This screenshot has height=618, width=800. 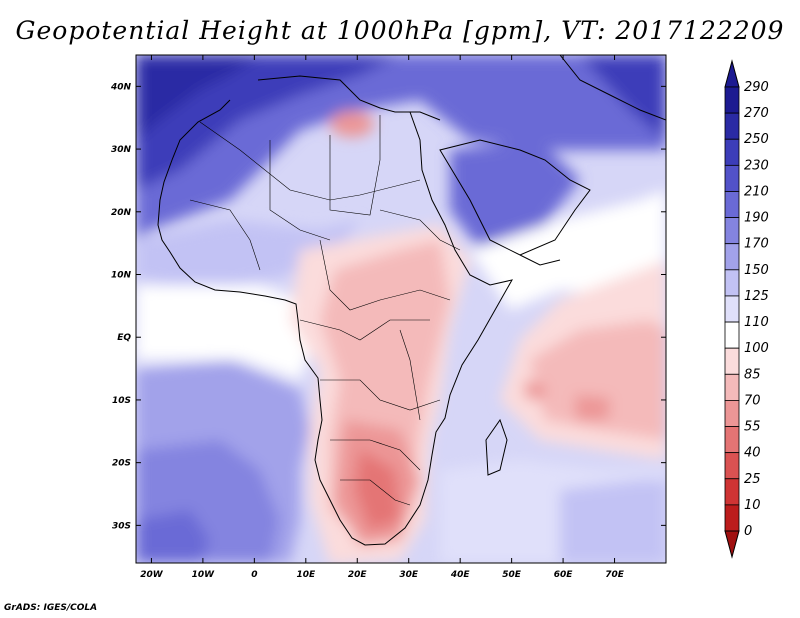 What do you see at coordinates (756, 139) in the screenshot?
I see `colorbar-label: 250` at bounding box center [756, 139].